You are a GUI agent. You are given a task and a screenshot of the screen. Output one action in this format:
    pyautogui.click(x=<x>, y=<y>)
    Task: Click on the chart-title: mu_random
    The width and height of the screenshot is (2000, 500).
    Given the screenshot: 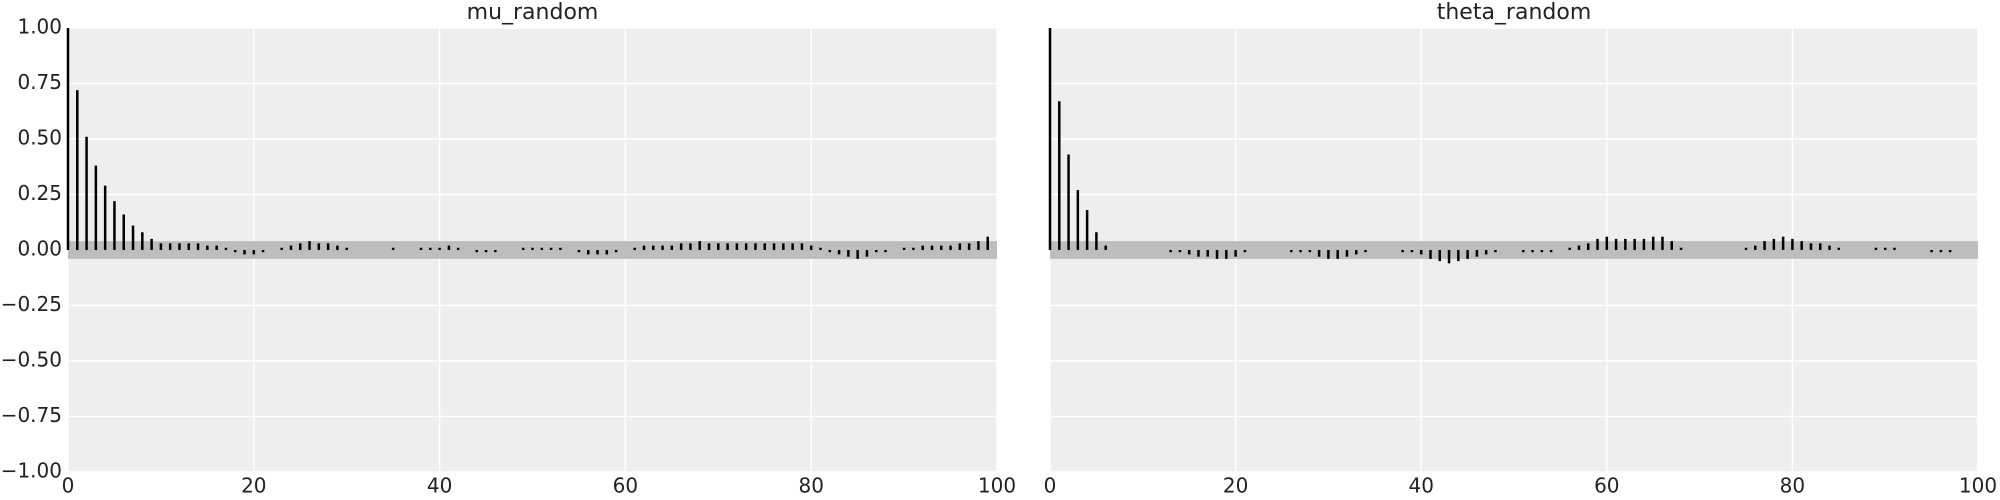 What is the action you would take?
    pyautogui.click(x=533, y=12)
    